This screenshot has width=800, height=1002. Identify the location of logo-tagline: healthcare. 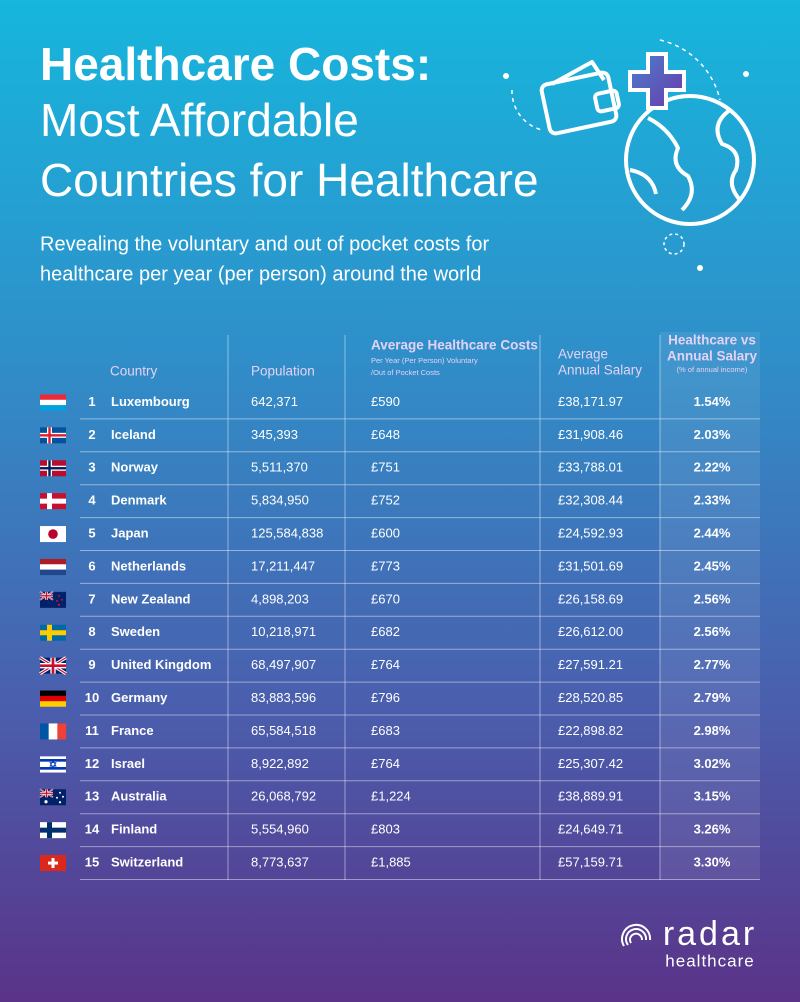
(709, 960).